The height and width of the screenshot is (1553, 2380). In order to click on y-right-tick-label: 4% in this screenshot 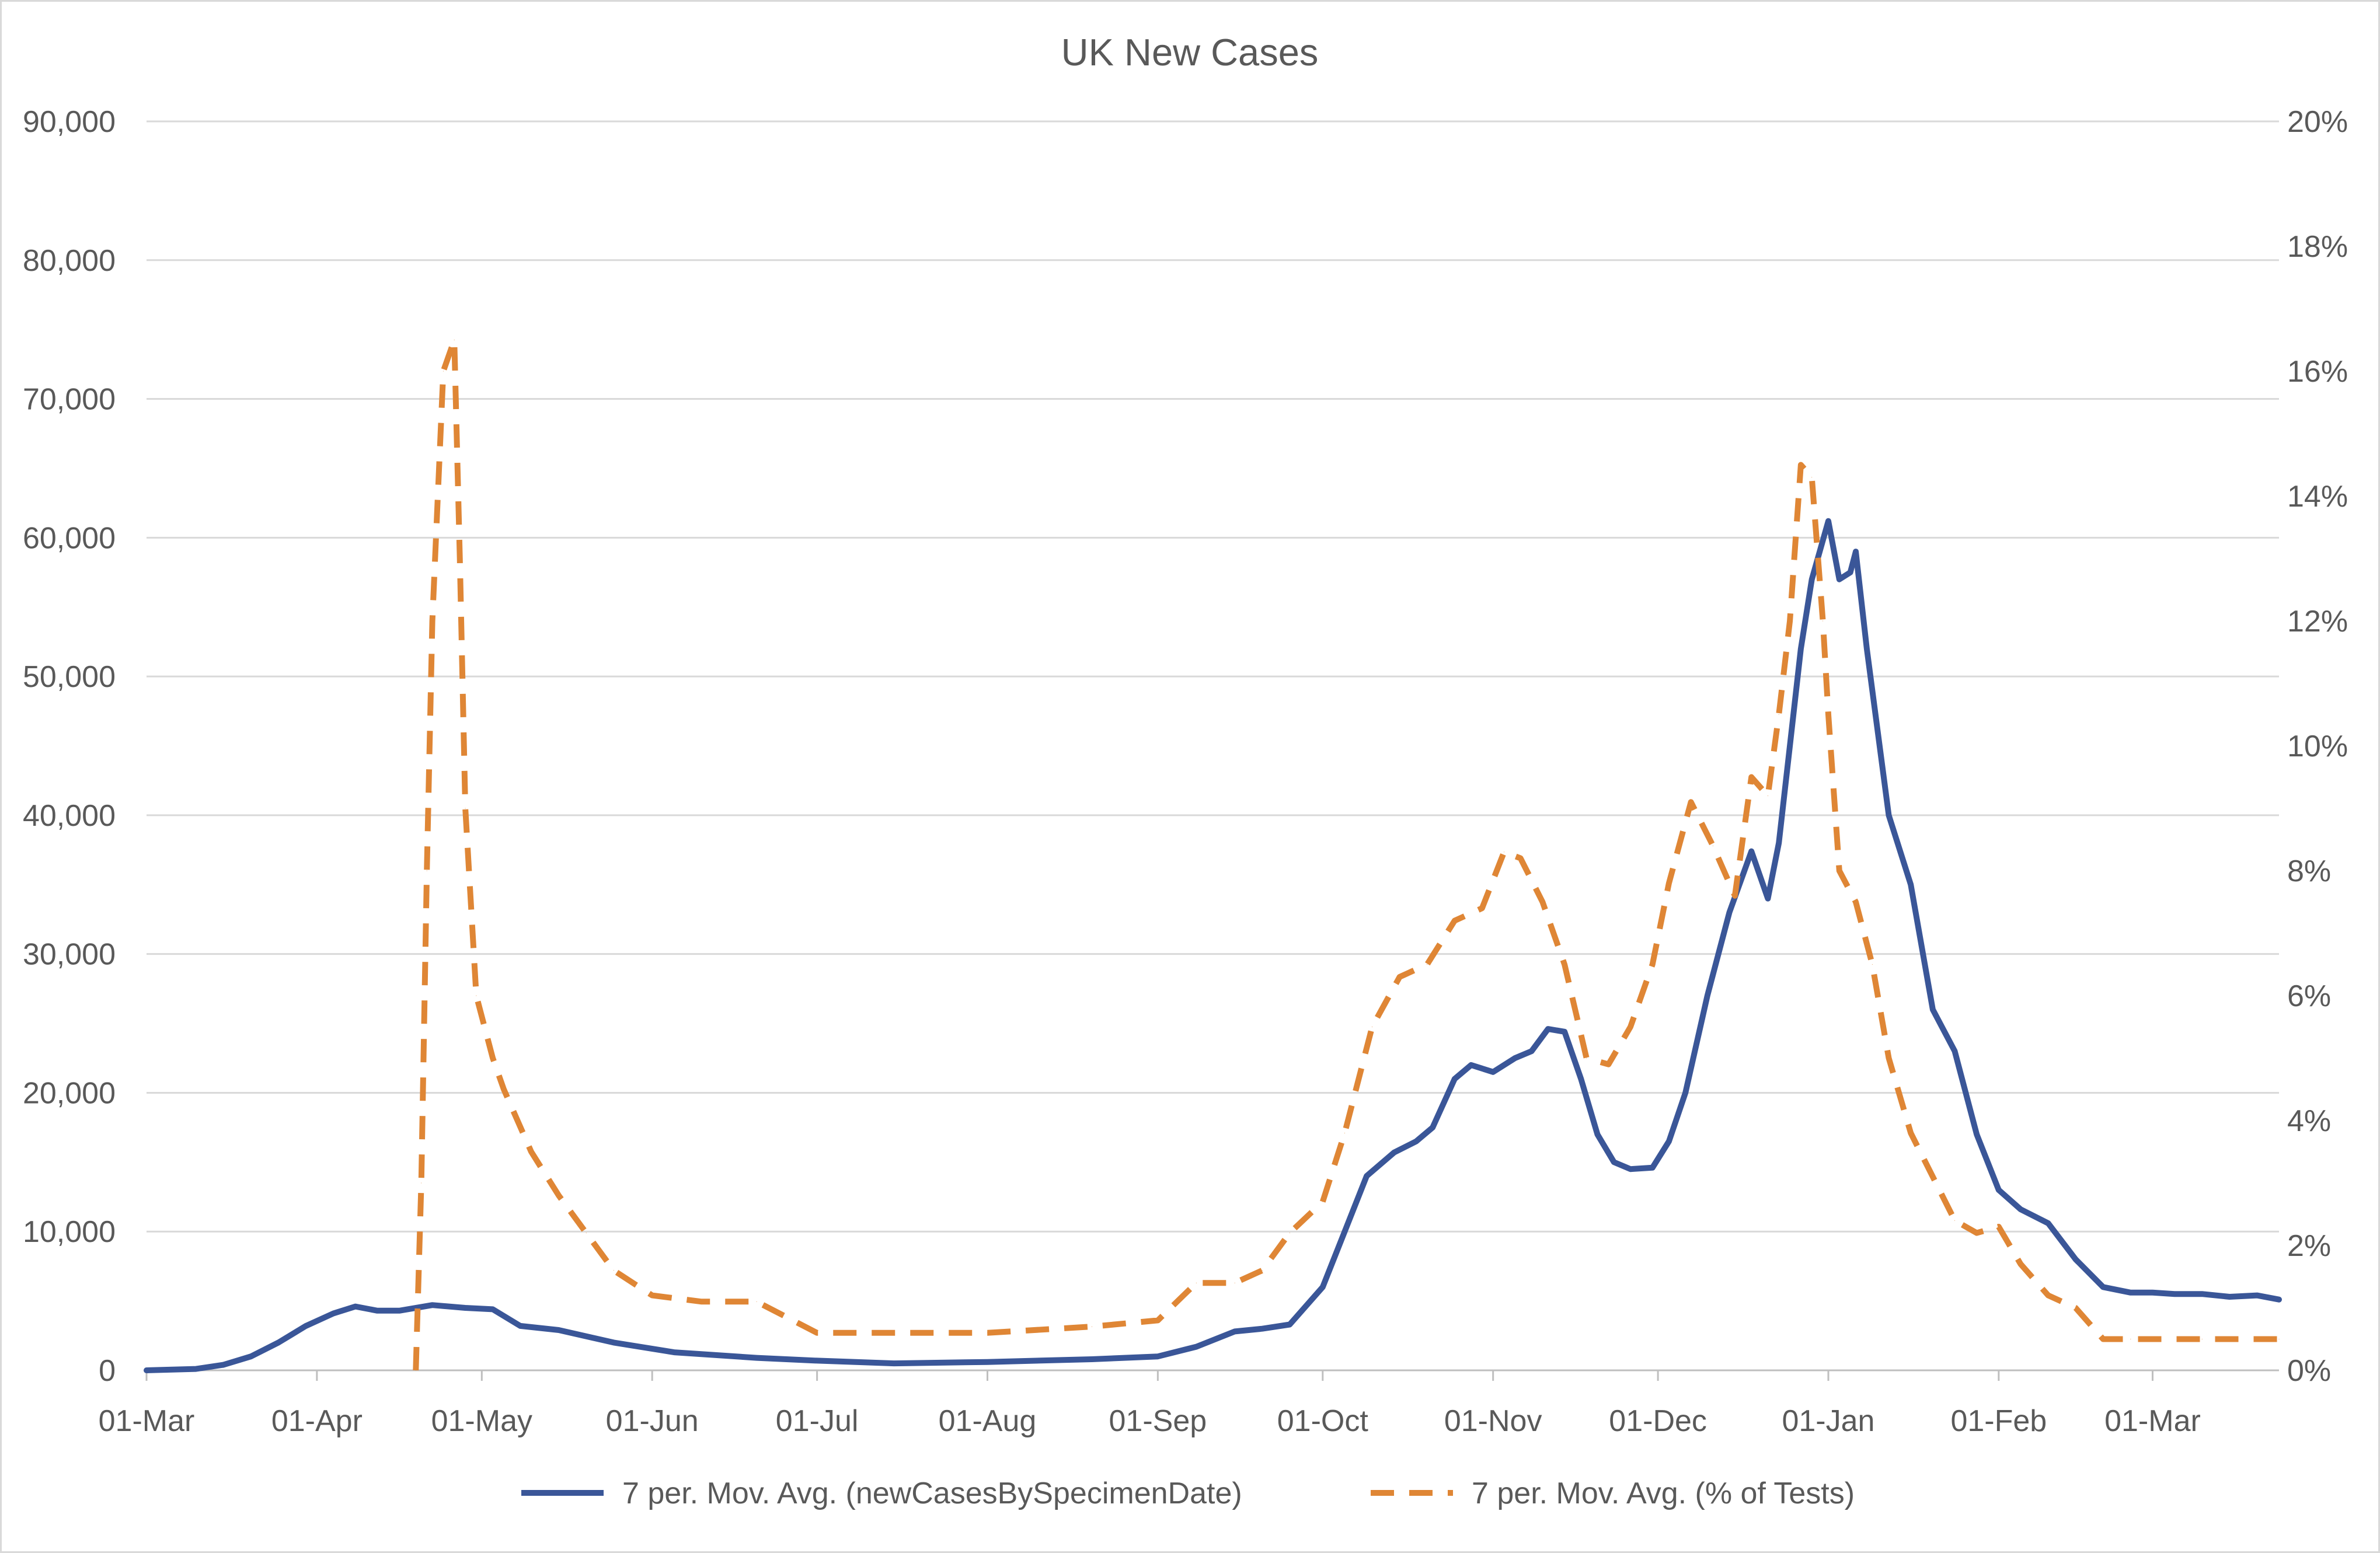, I will do `click(2309, 1121)`.